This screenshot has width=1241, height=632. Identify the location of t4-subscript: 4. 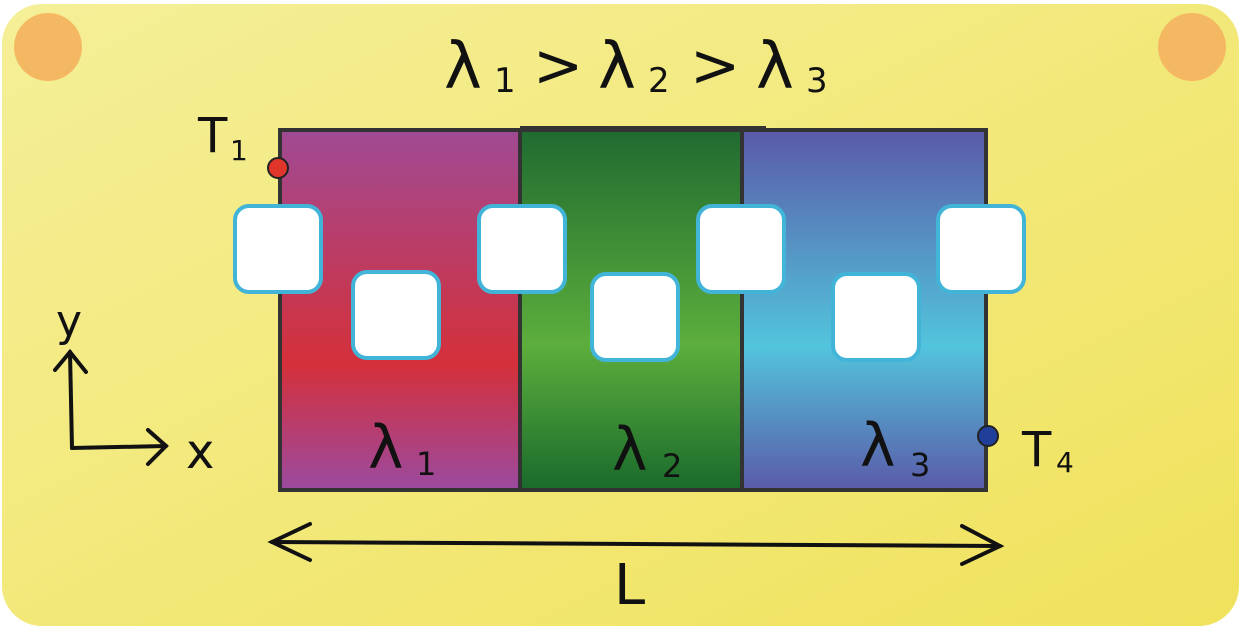
(1065, 462).